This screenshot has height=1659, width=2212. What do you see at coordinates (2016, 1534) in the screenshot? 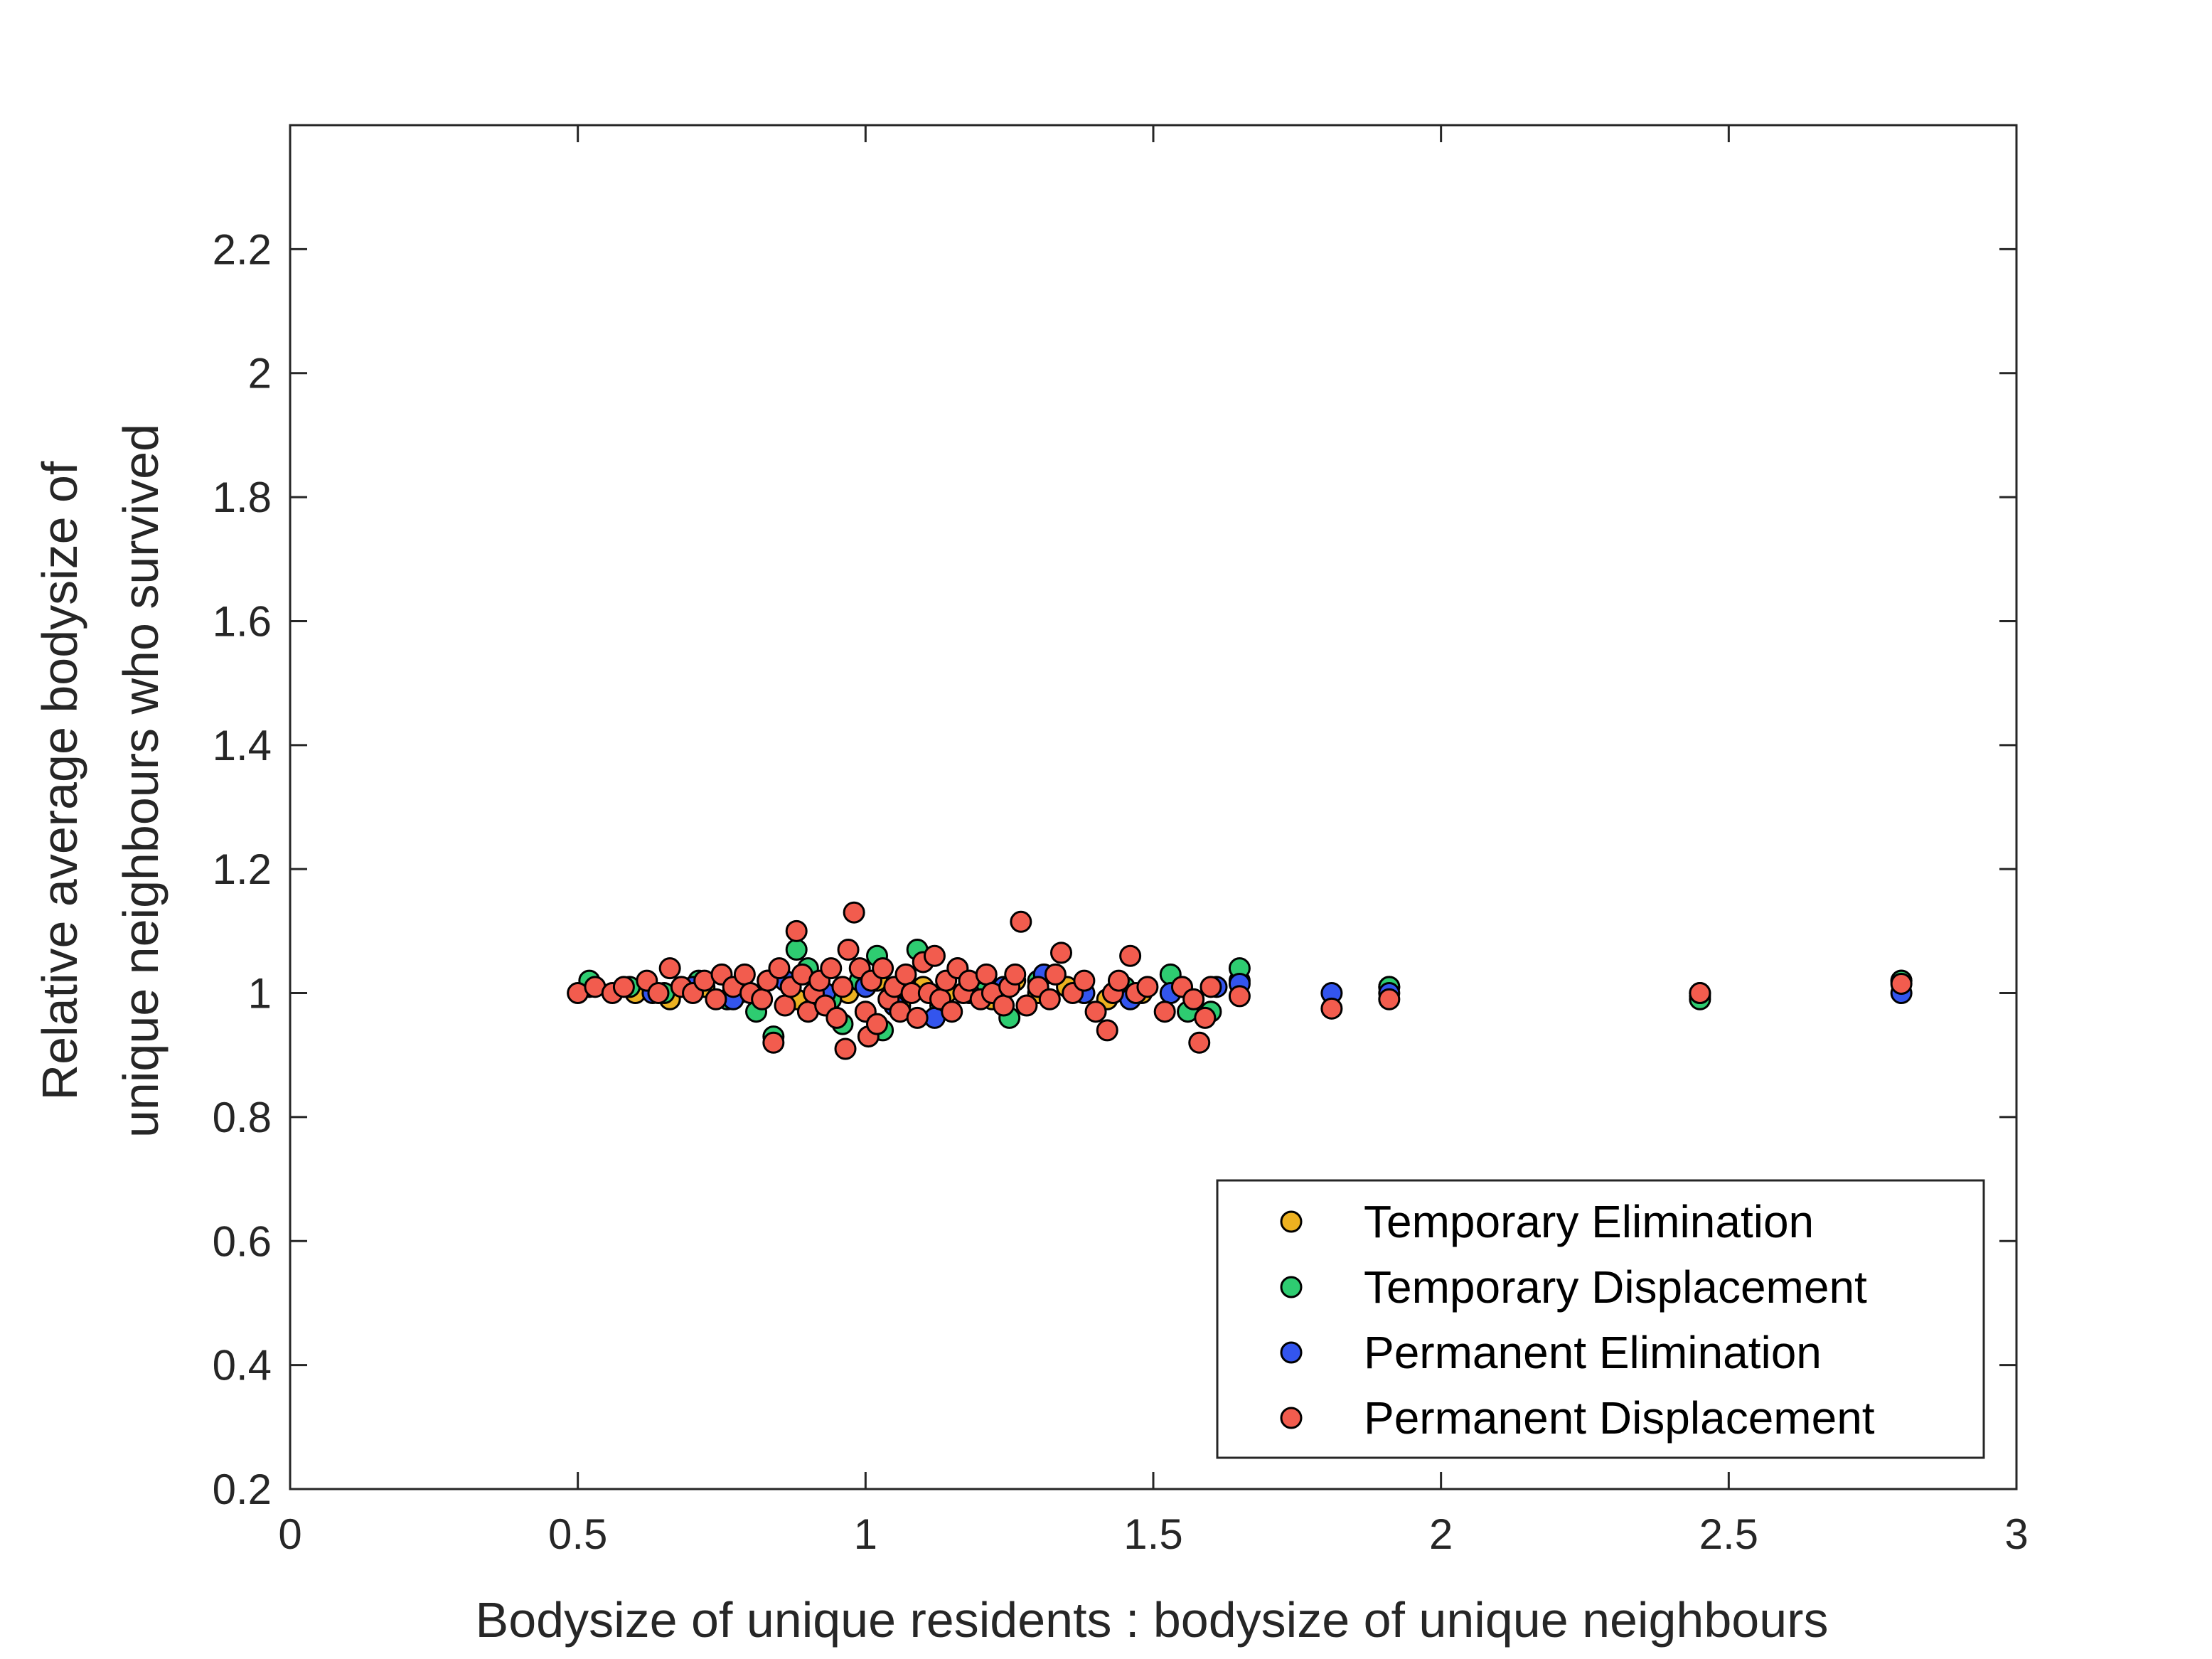
I see `x-tick-label: 3` at bounding box center [2016, 1534].